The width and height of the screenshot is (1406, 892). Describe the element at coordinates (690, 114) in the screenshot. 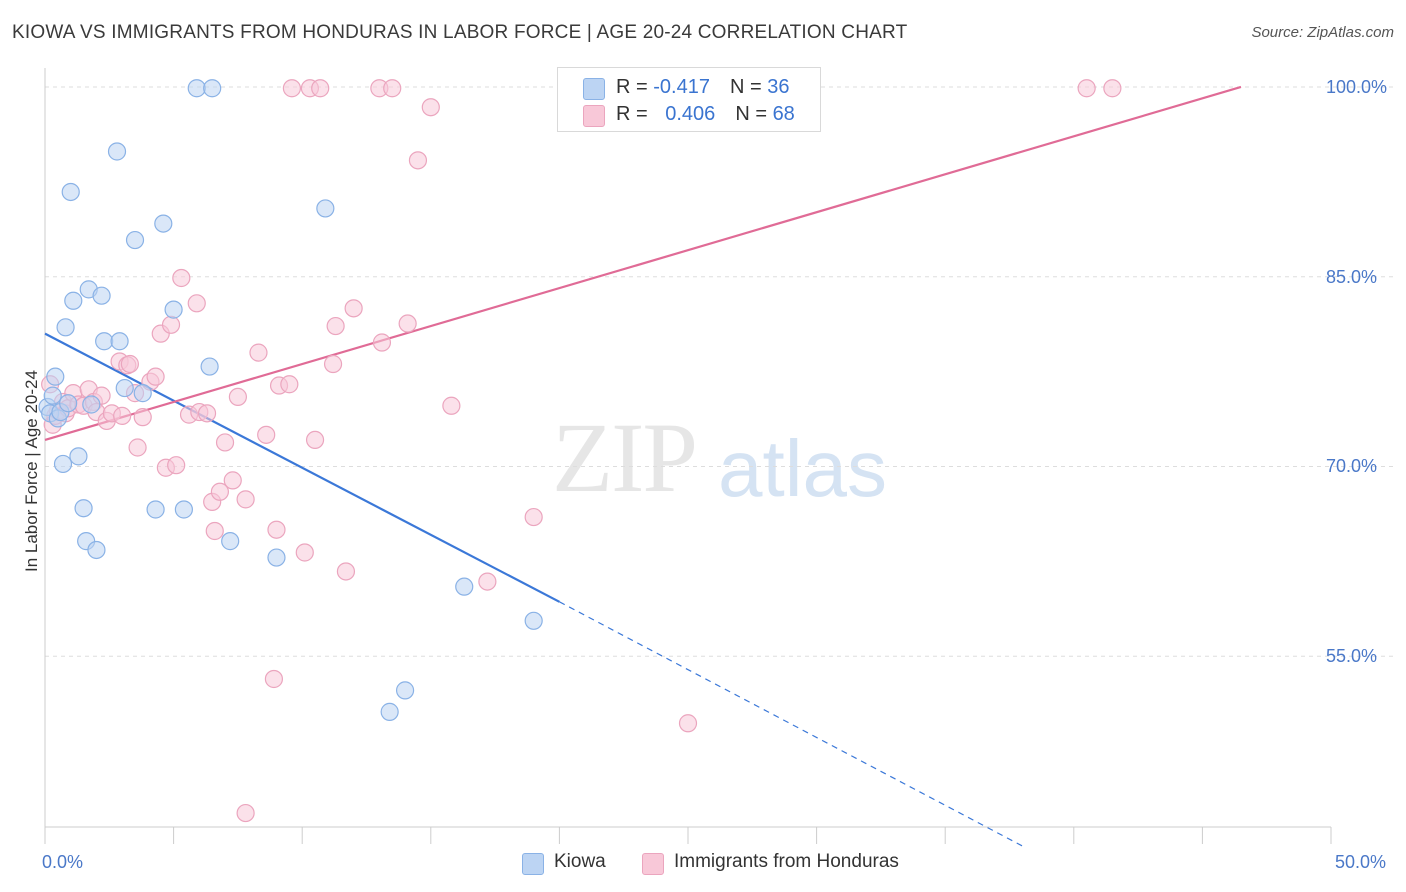

I see `r-value: 0.406` at that location.